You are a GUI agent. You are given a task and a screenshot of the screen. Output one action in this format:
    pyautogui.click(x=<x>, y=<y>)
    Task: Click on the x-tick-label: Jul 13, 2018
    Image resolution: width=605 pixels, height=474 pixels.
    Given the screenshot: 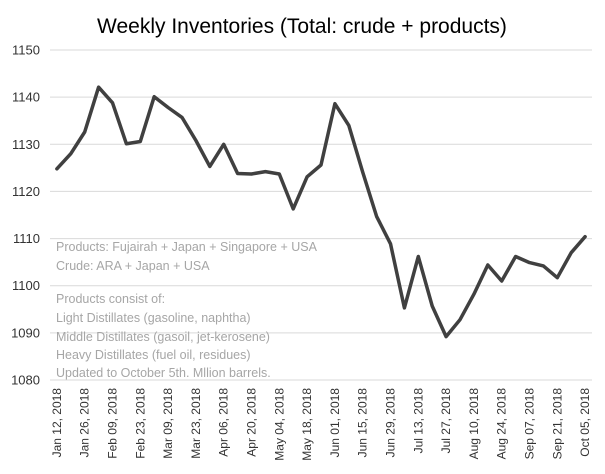 What is the action you would take?
    pyautogui.click(x=418, y=421)
    